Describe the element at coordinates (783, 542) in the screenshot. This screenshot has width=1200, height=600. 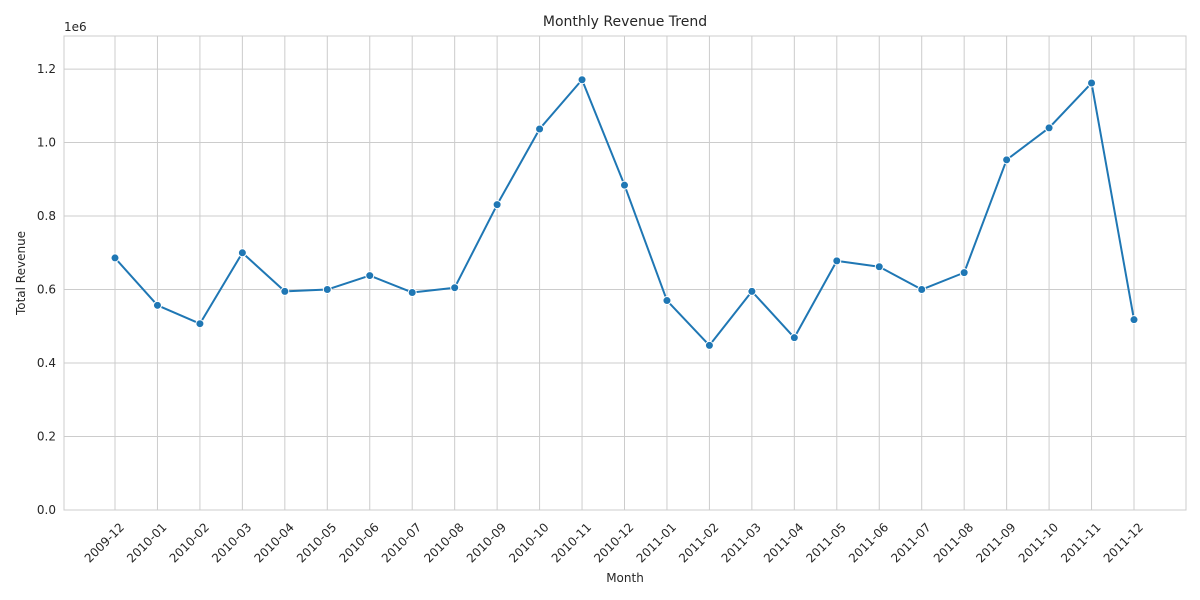
I see `x-tick-label: 2011-04` at that location.